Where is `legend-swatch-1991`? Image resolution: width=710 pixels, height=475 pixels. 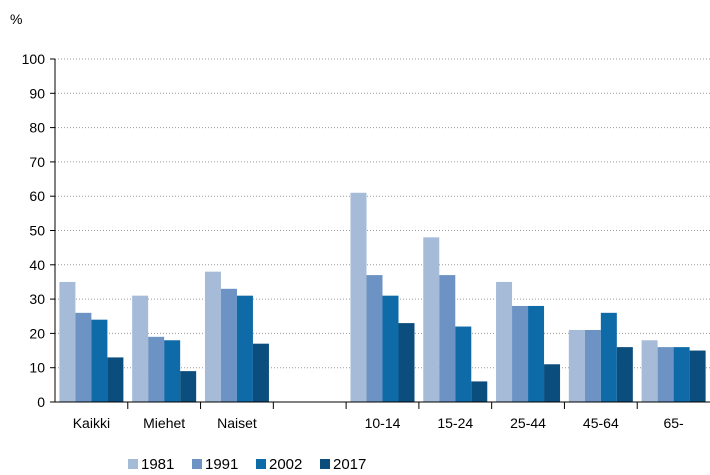
legend-swatch-1991 is located at coordinates (197, 464).